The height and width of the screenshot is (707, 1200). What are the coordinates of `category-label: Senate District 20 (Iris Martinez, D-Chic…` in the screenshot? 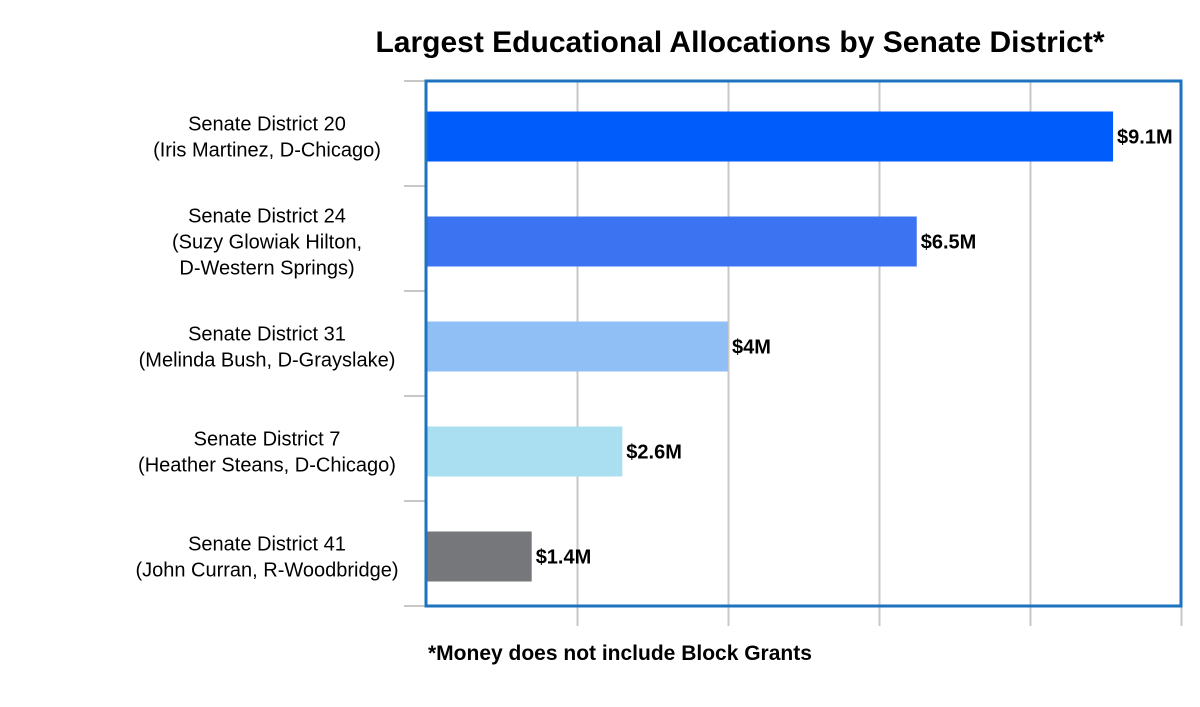 It's located at (267, 138).